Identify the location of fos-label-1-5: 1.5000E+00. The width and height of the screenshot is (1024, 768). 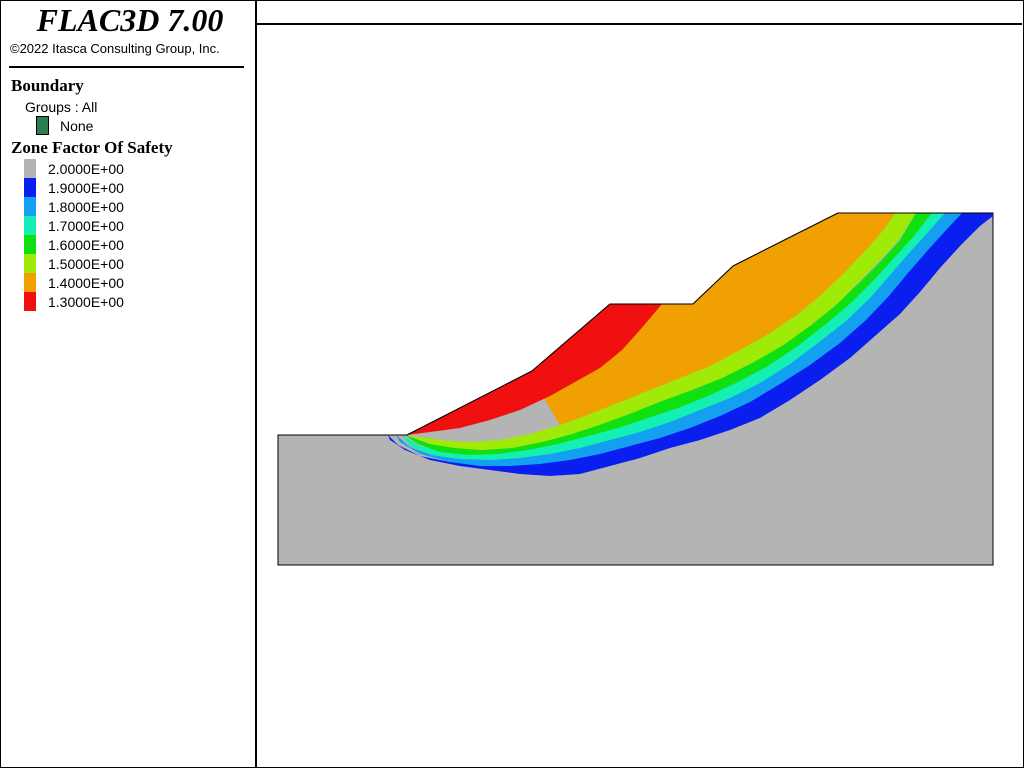
(86, 264).